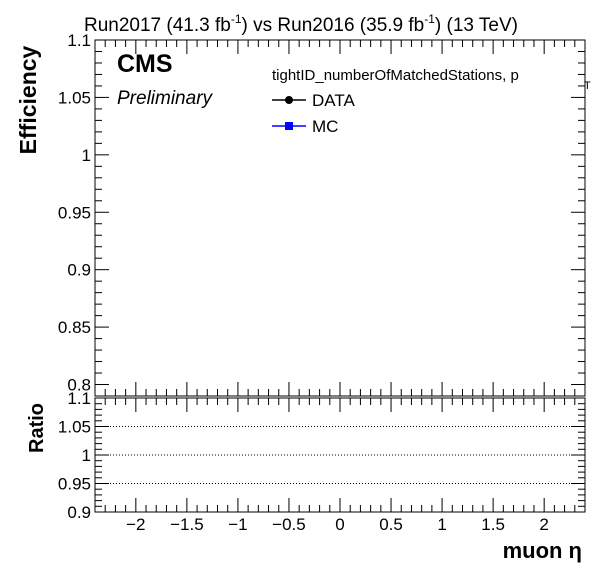  What do you see at coordinates (289, 100) in the screenshot?
I see `legend-data-marker` at bounding box center [289, 100].